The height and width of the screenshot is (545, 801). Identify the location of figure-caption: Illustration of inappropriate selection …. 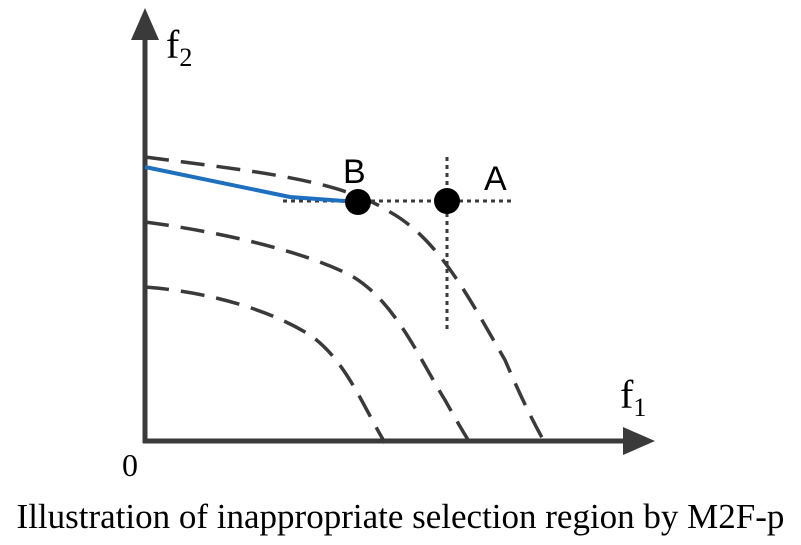
(400, 516).